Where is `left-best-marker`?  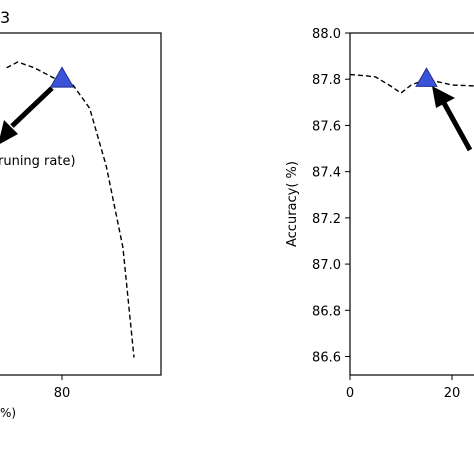
left-best-marker is located at coordinates (62, 77).